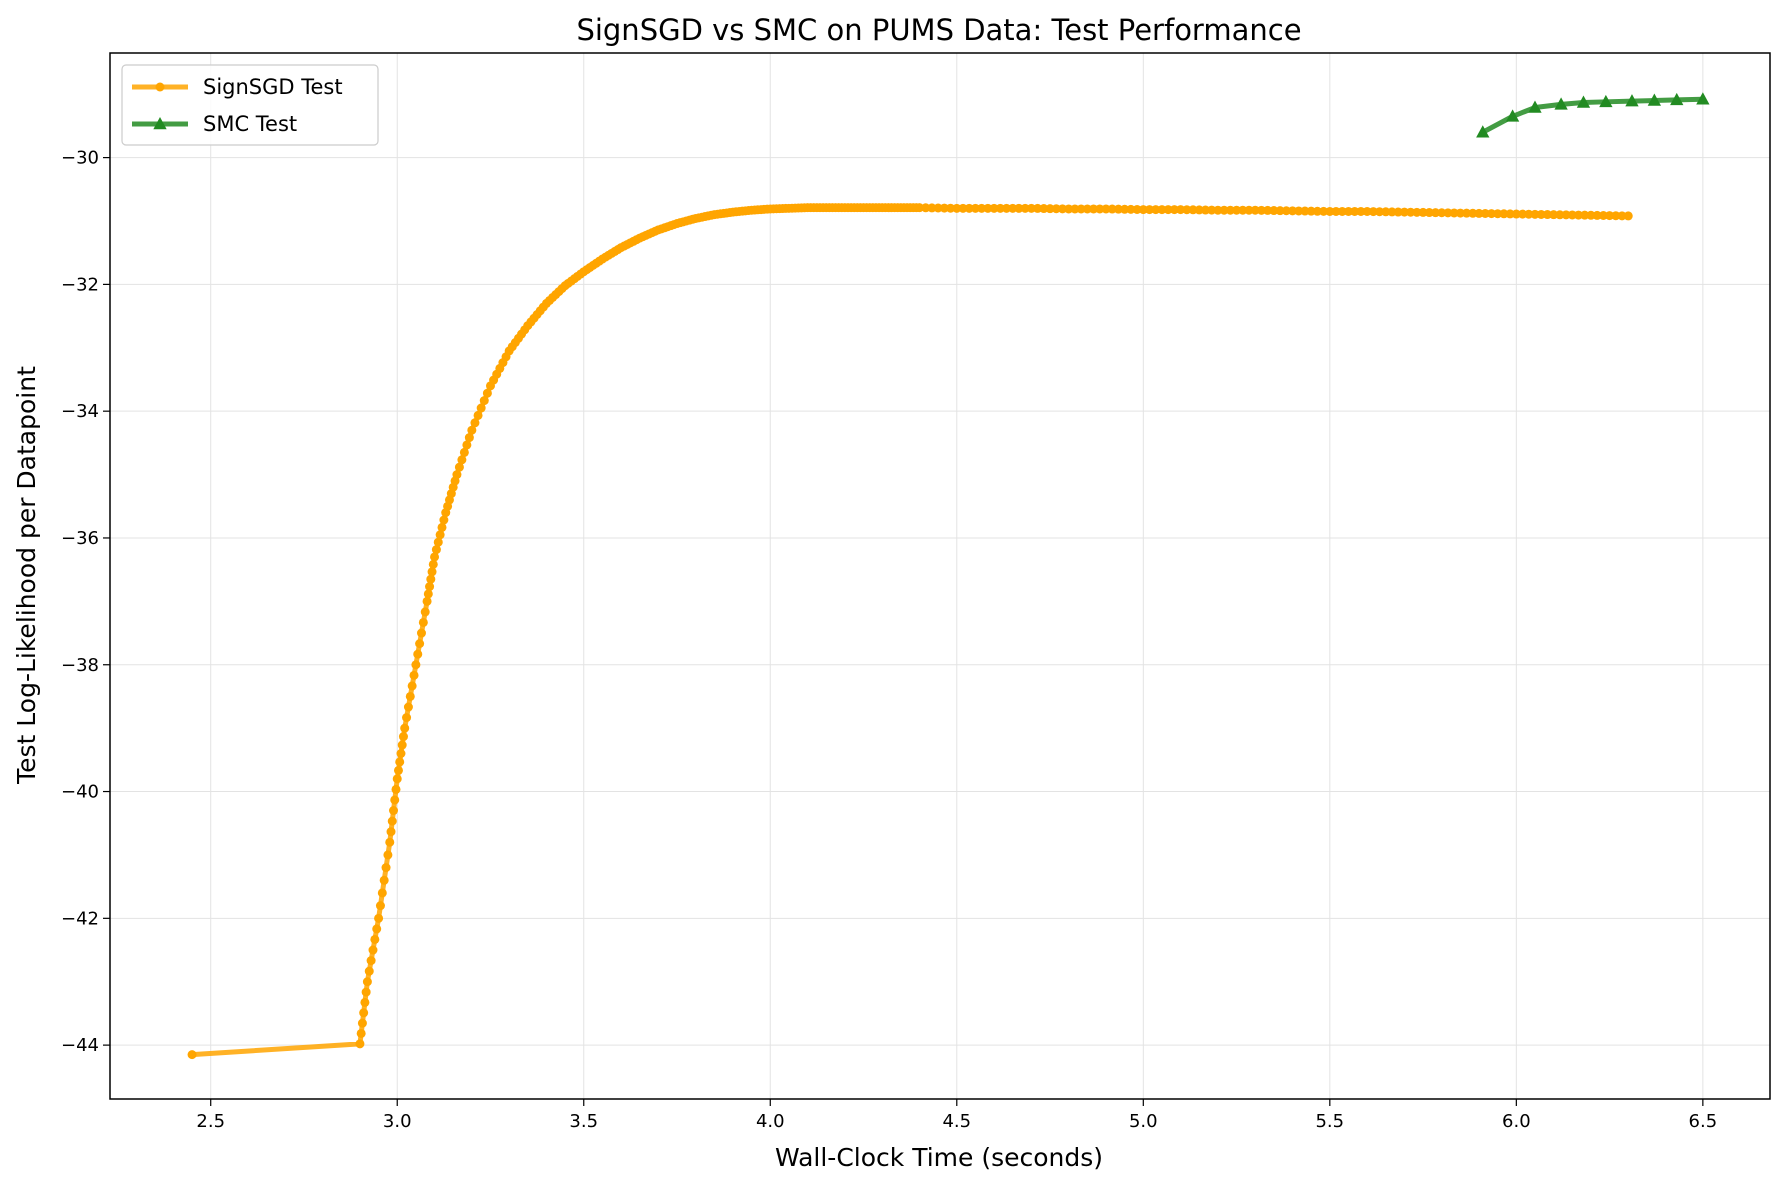 Image resolution: width=1784 pixels, height=1185 pixels. What do you see at coordinates (1593, 115) in the screenshot?
I see `series-smc-test` at bounding box center [1593, 115].